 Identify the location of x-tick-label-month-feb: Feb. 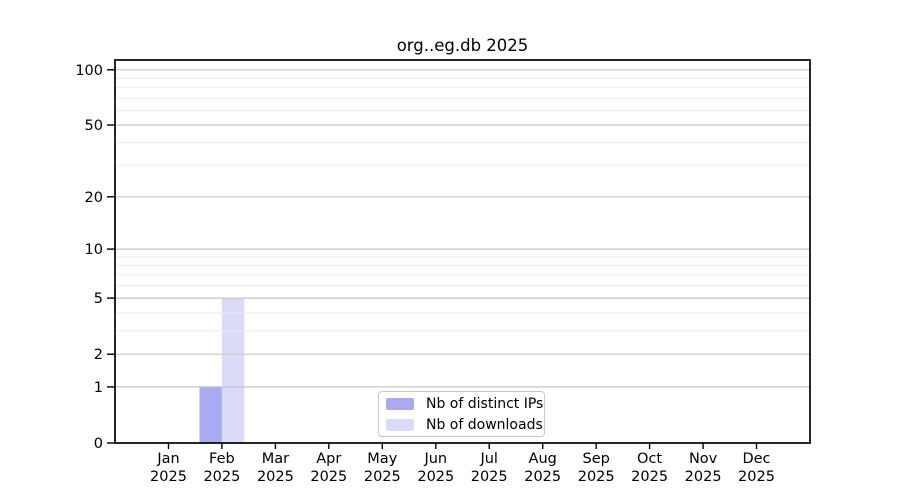
(222, 459).